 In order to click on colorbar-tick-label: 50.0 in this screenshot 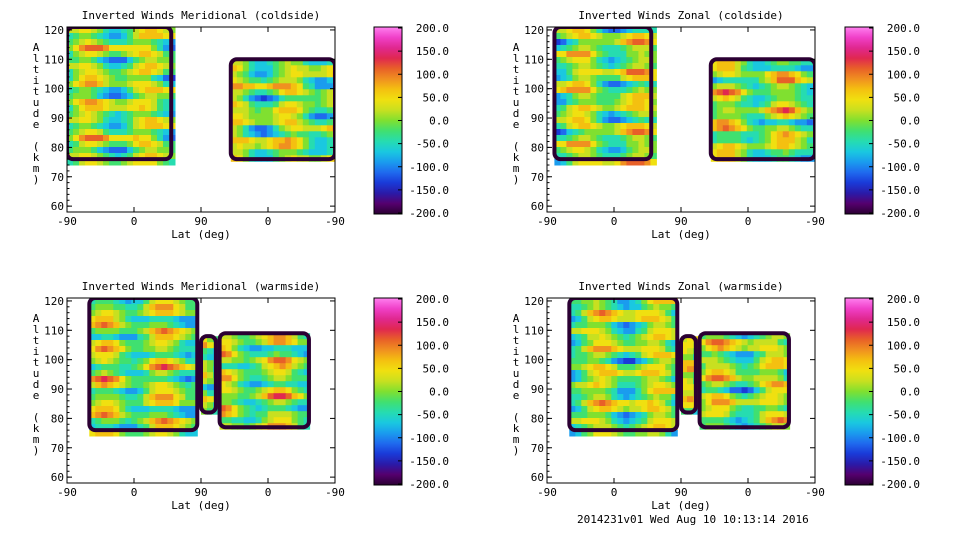, I will do `click(907, 97)`.